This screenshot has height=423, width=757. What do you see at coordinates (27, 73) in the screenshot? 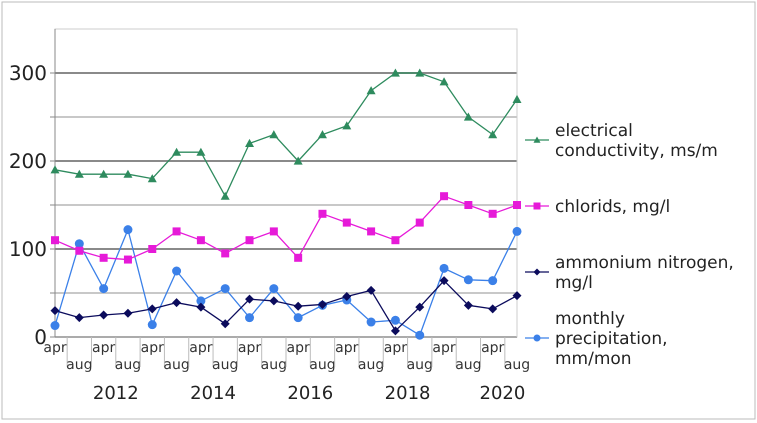
I see `y-tick-label: 300` at bounding box center [27, 73].